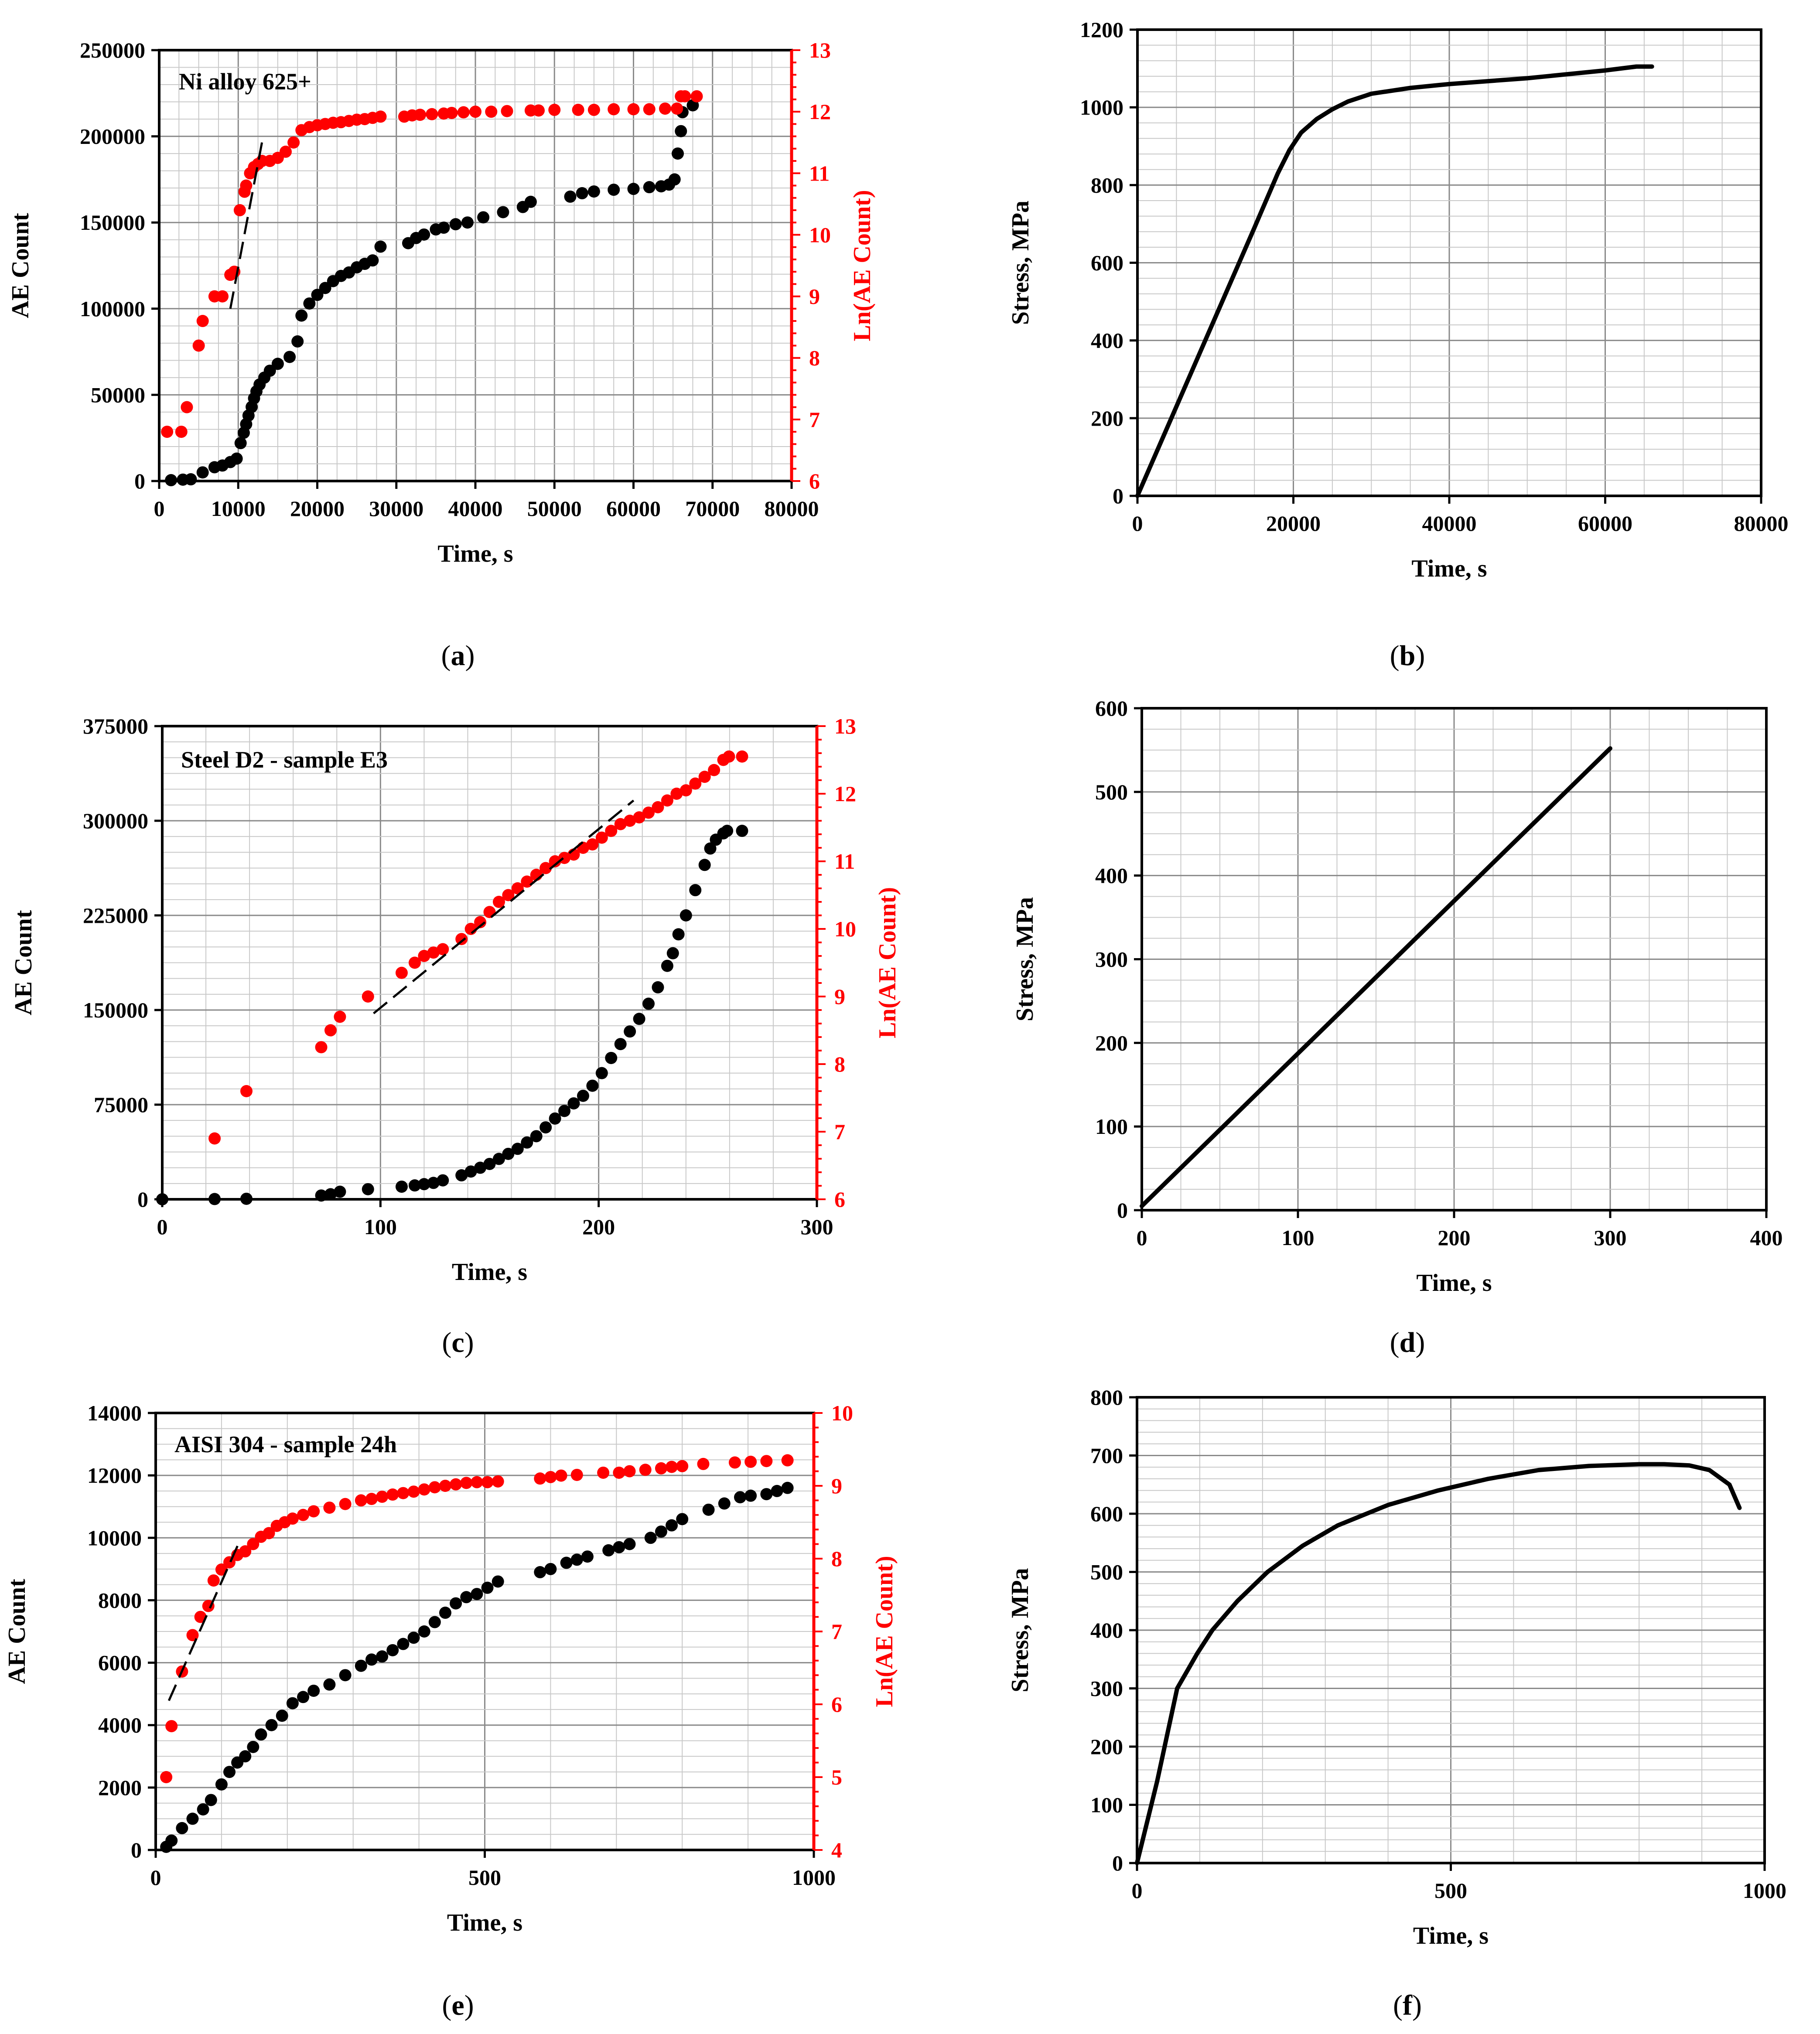 The image size is (1820, 2034). What do you see at coordinates (458, 1343) in the screenshot?
I see `panel-caption: (c)` at bounding box center [458, 1343].